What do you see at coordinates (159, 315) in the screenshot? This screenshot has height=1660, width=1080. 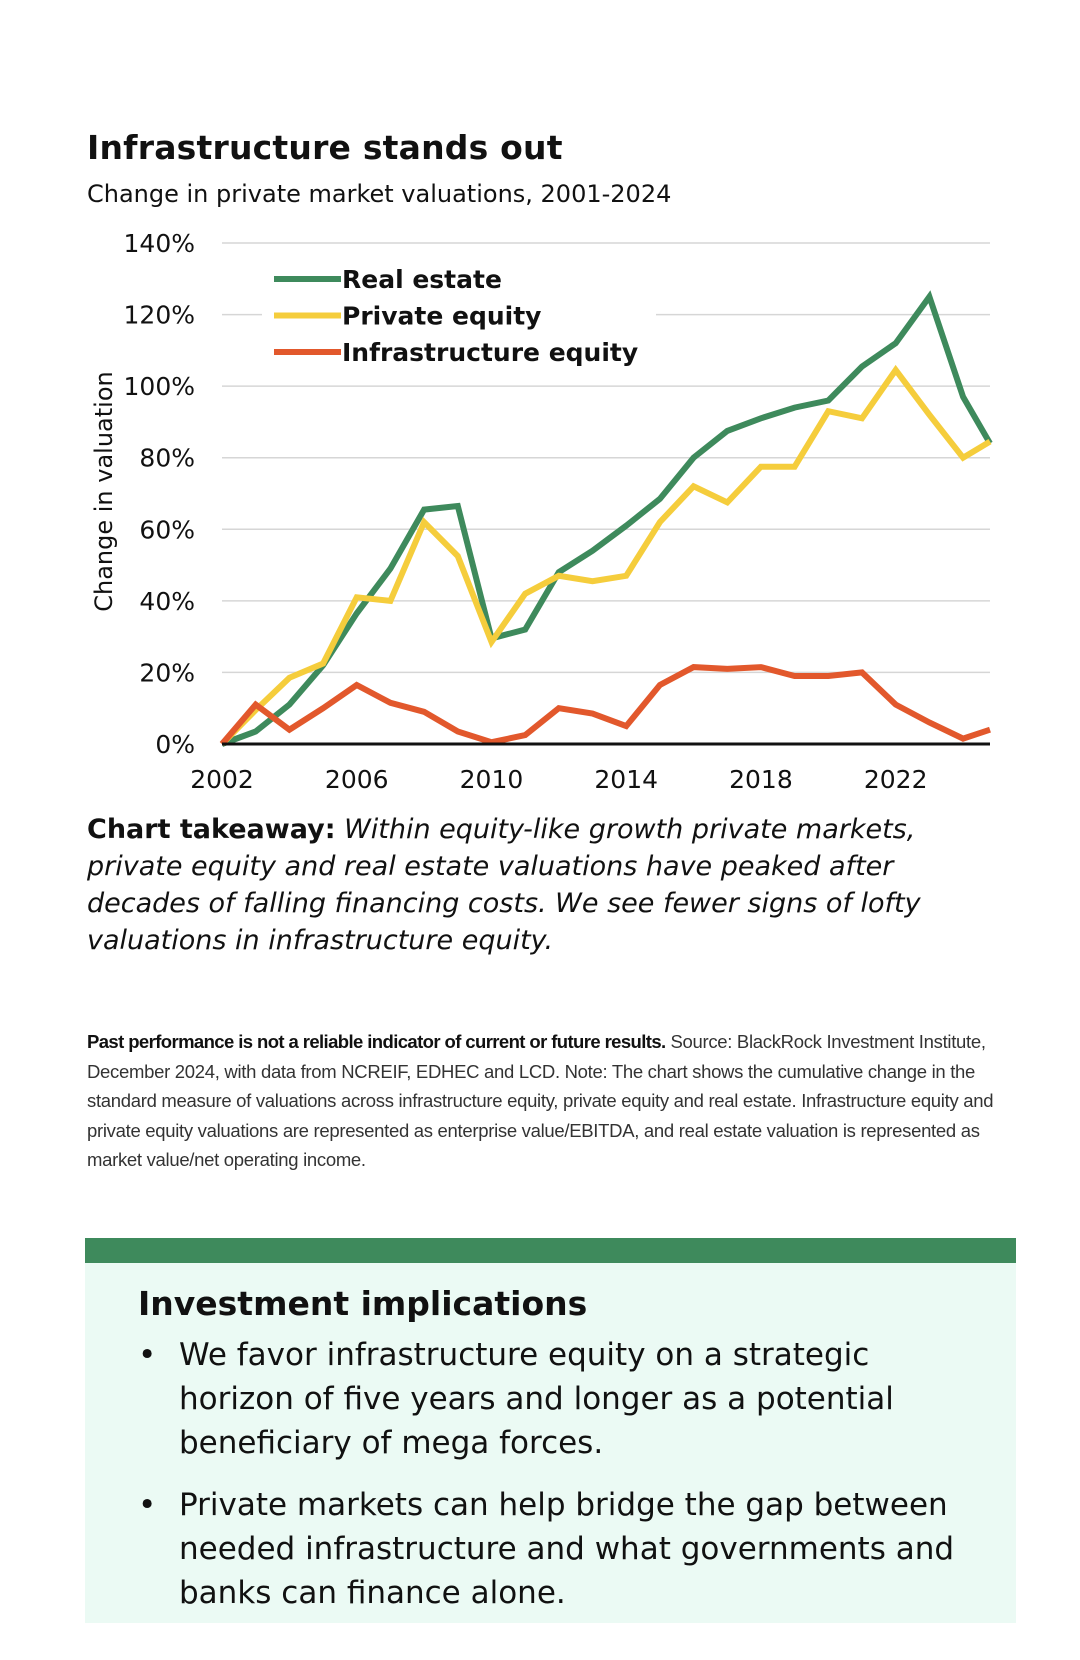 I see `y-tick-label: 120%` at bounding box center [159, 315].